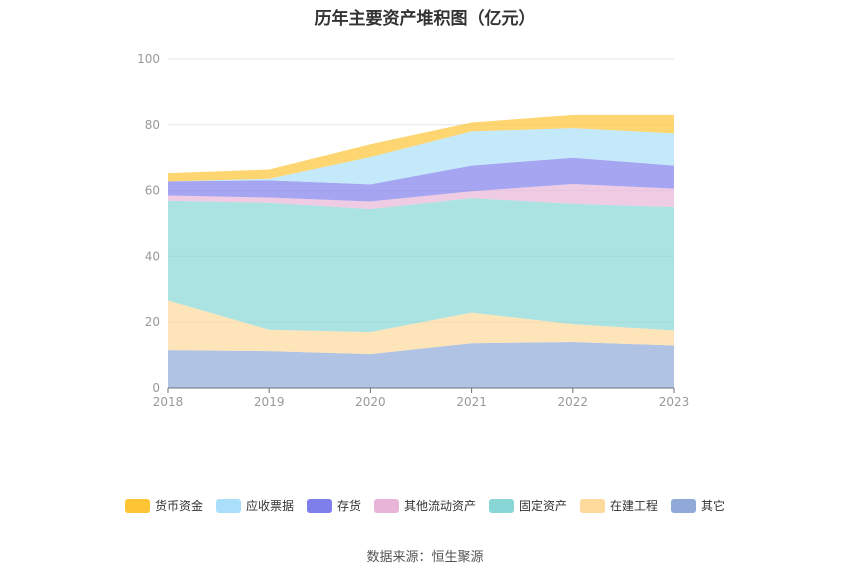 This screenshot has height=575, width=850. I want to click on y-tick-label: 0, so click(156, 388).